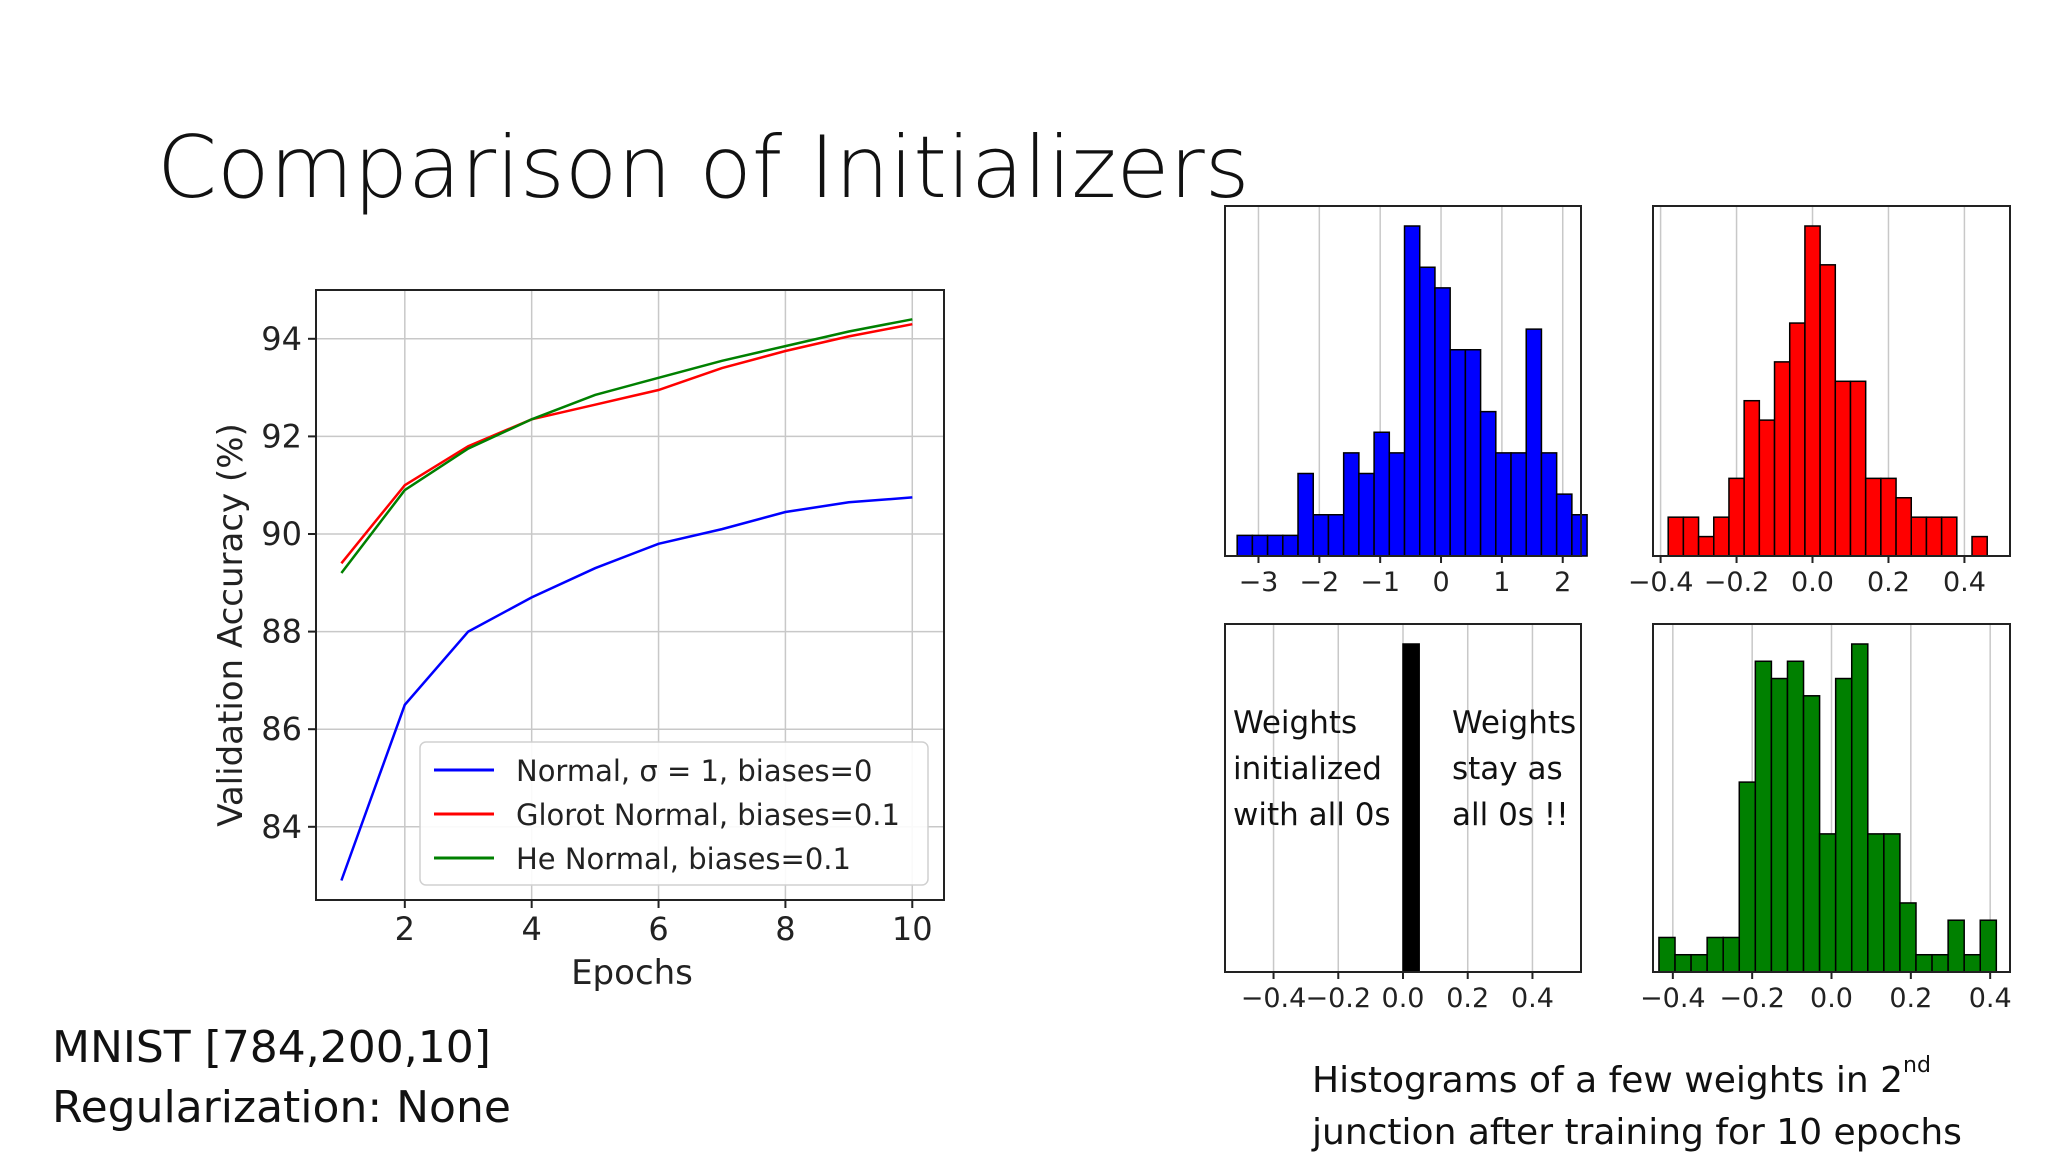 This screenshot has height=1159, width=2048. What do you see at coordinates (1637, 1132) in the screenshot?
I see `caption-text-line2: junction after training for 10 epochs` at bounding box center [1637, 1132].